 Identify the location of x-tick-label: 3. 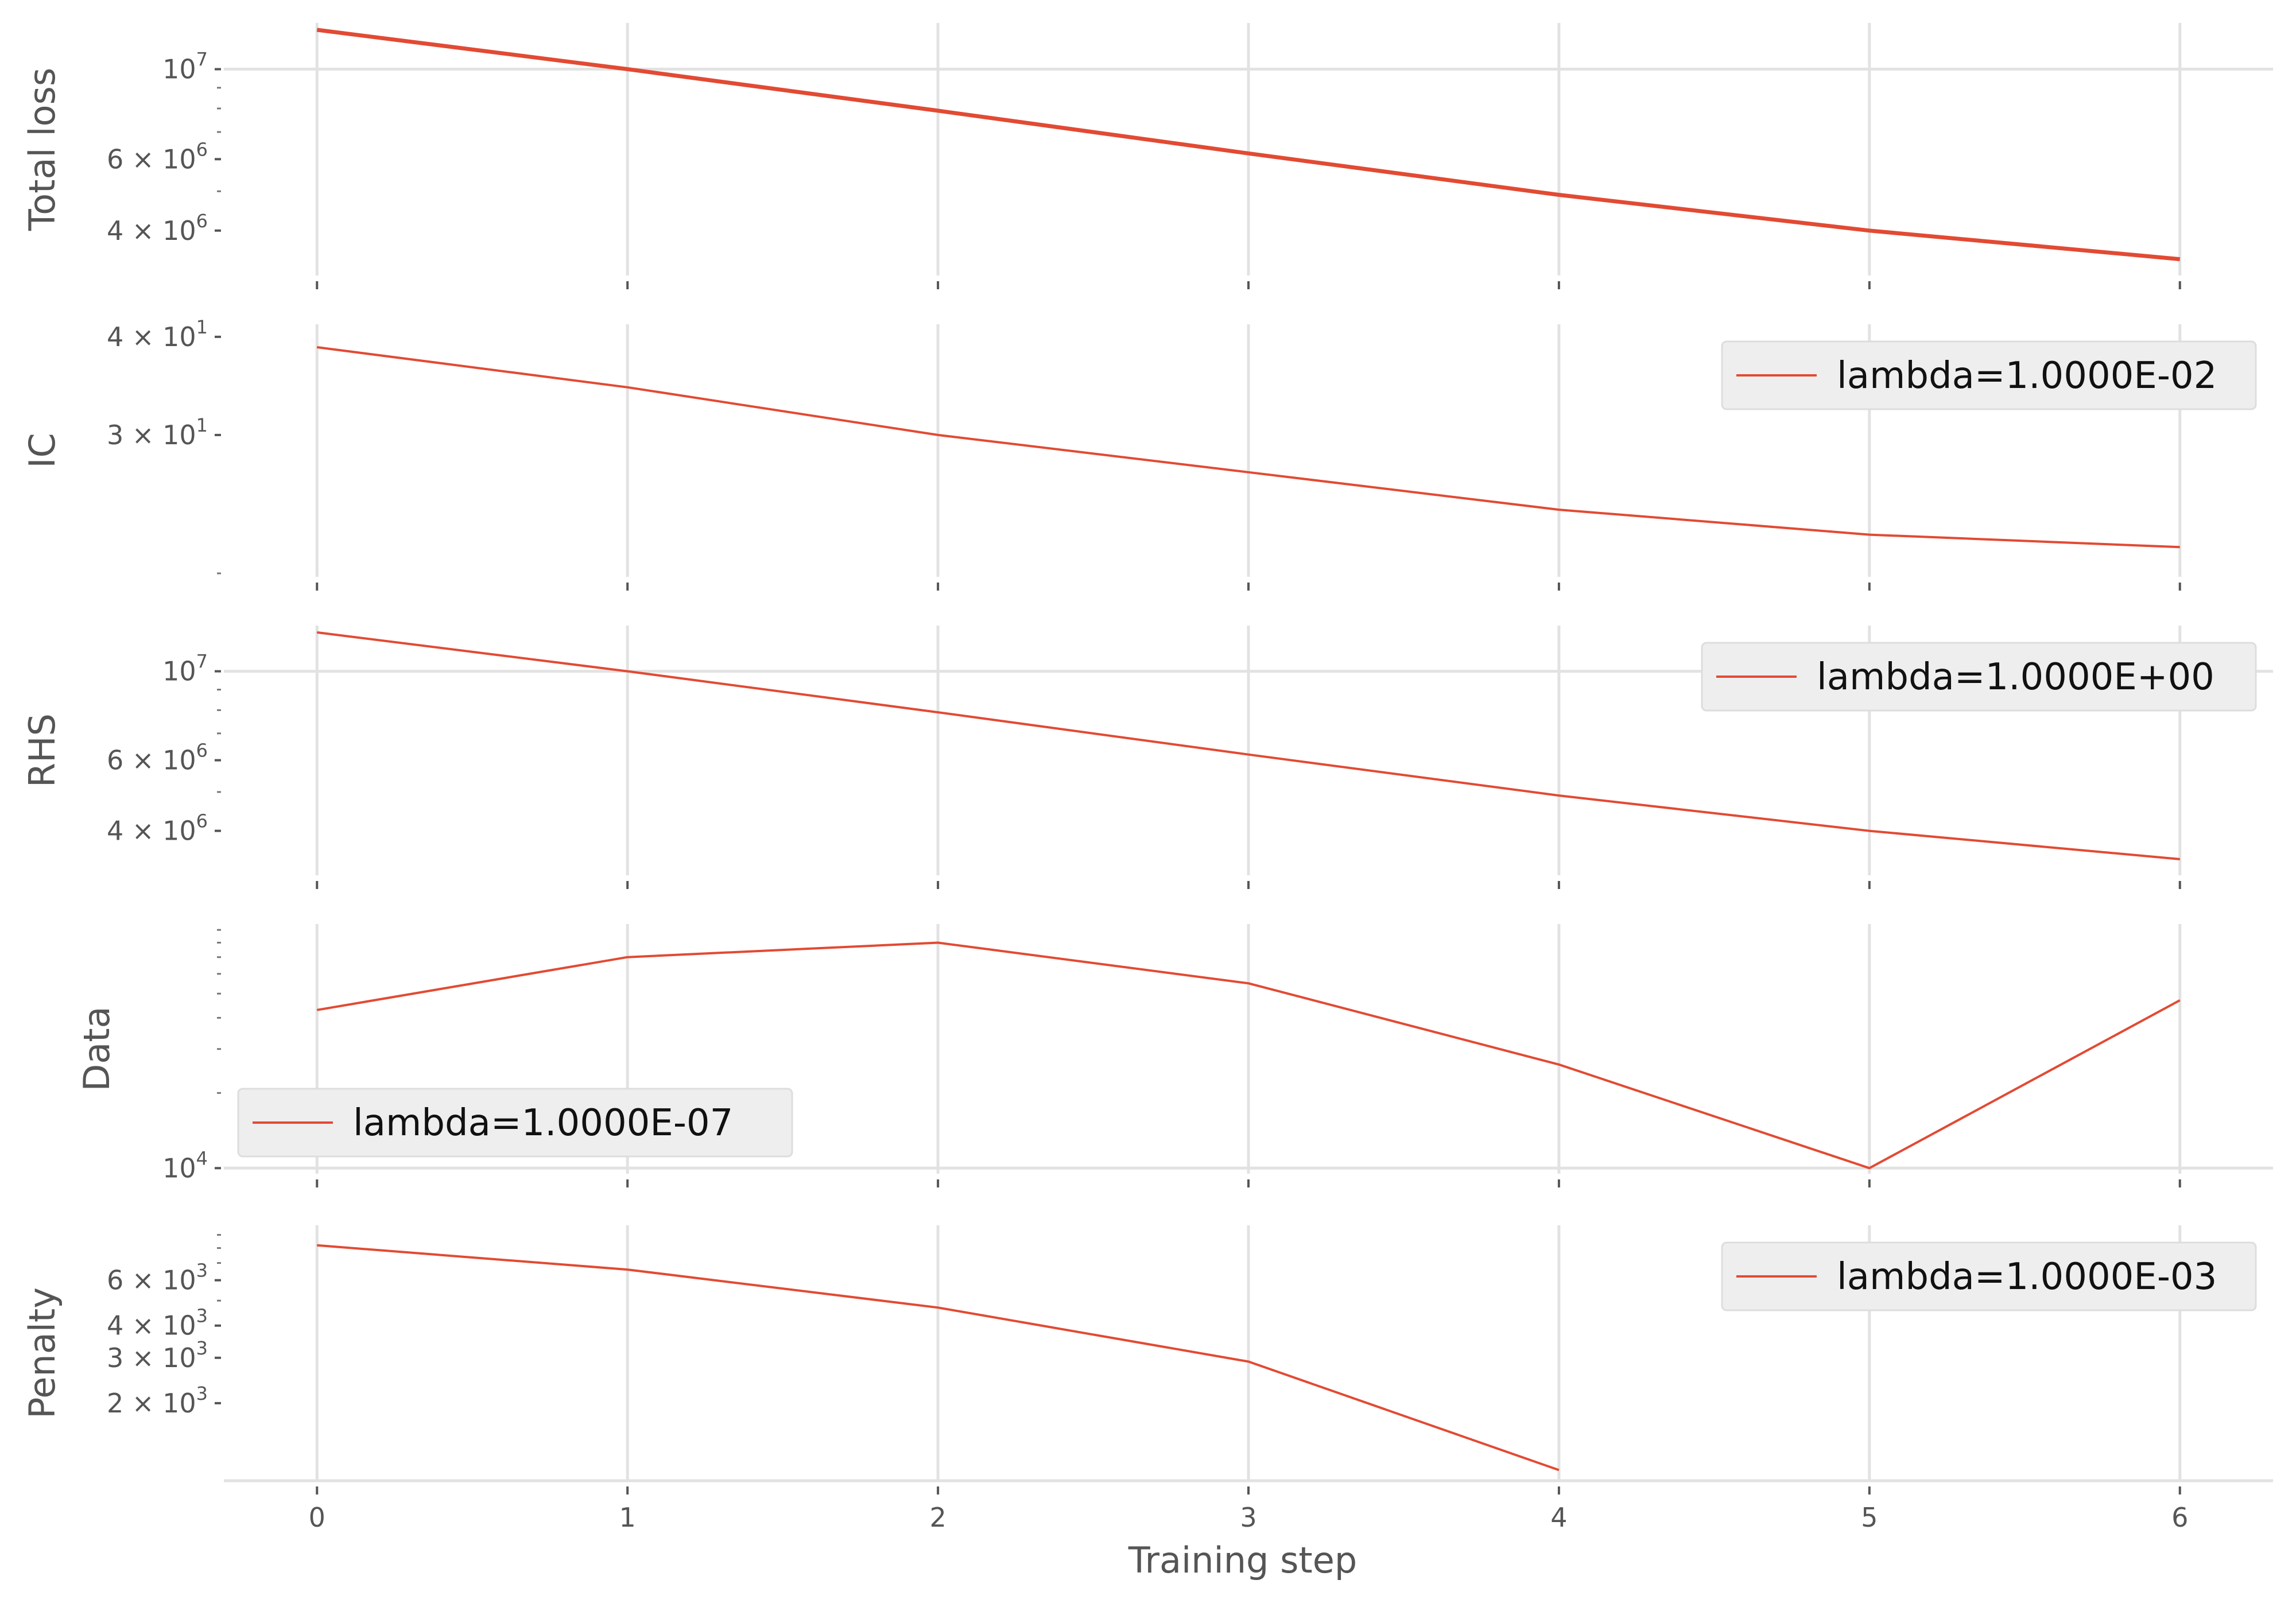
(1248, 1517).